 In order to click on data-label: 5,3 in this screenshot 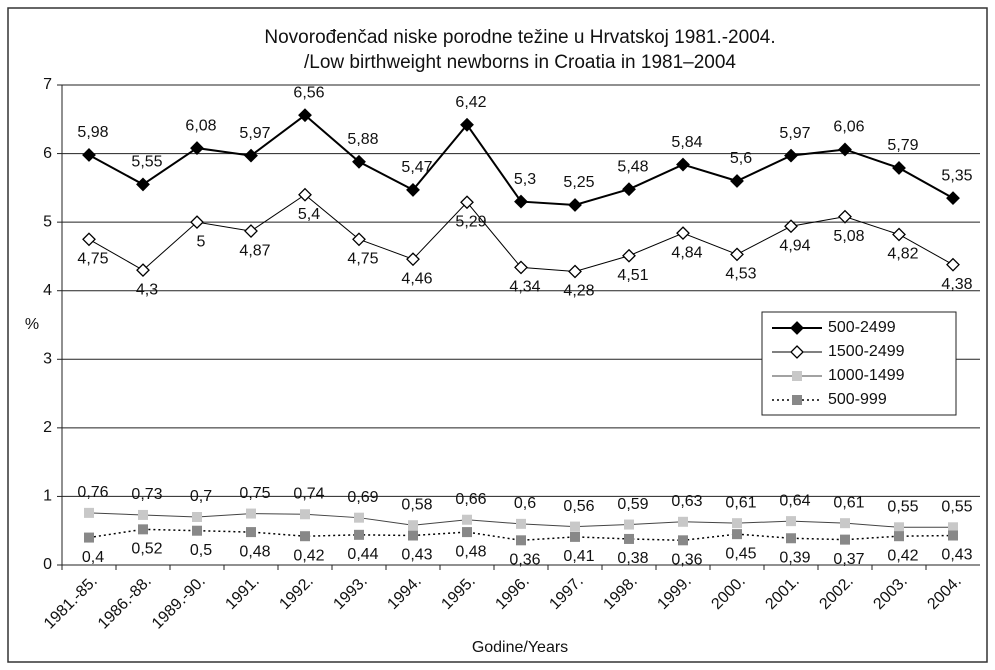, I will do `click(525, 179)`.